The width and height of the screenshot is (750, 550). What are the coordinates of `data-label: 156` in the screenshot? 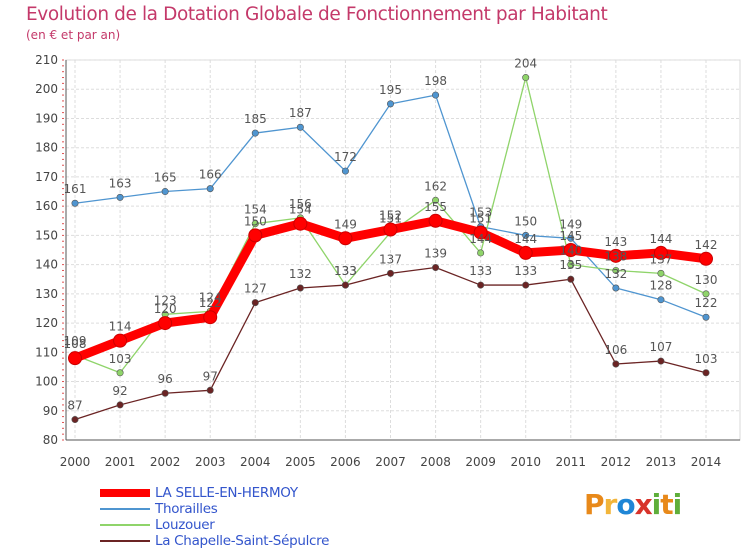 It's located at (300, 204).